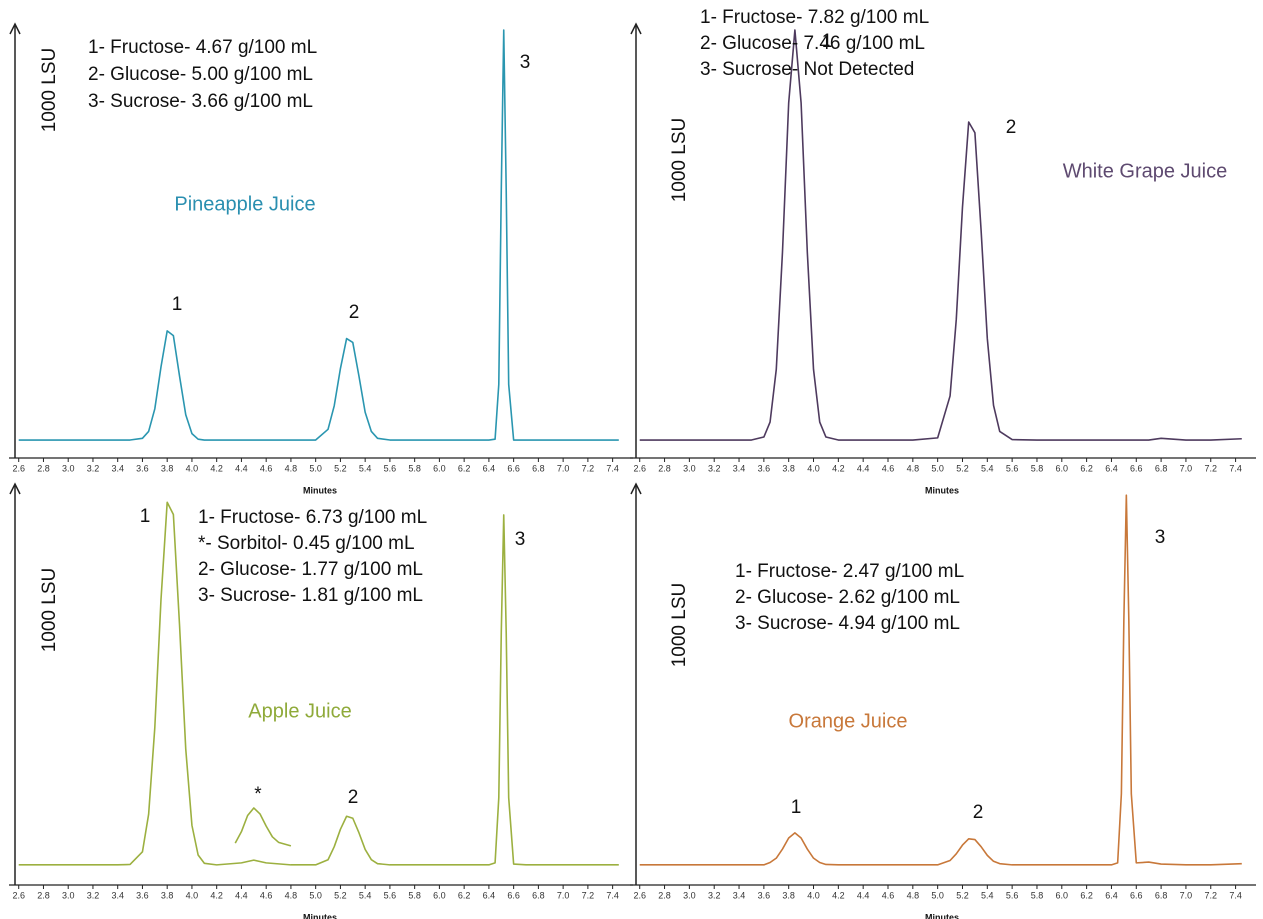  I want to click on peak-note: 1- Fructose- 2.47 g/100 mL, so click(849, 571).